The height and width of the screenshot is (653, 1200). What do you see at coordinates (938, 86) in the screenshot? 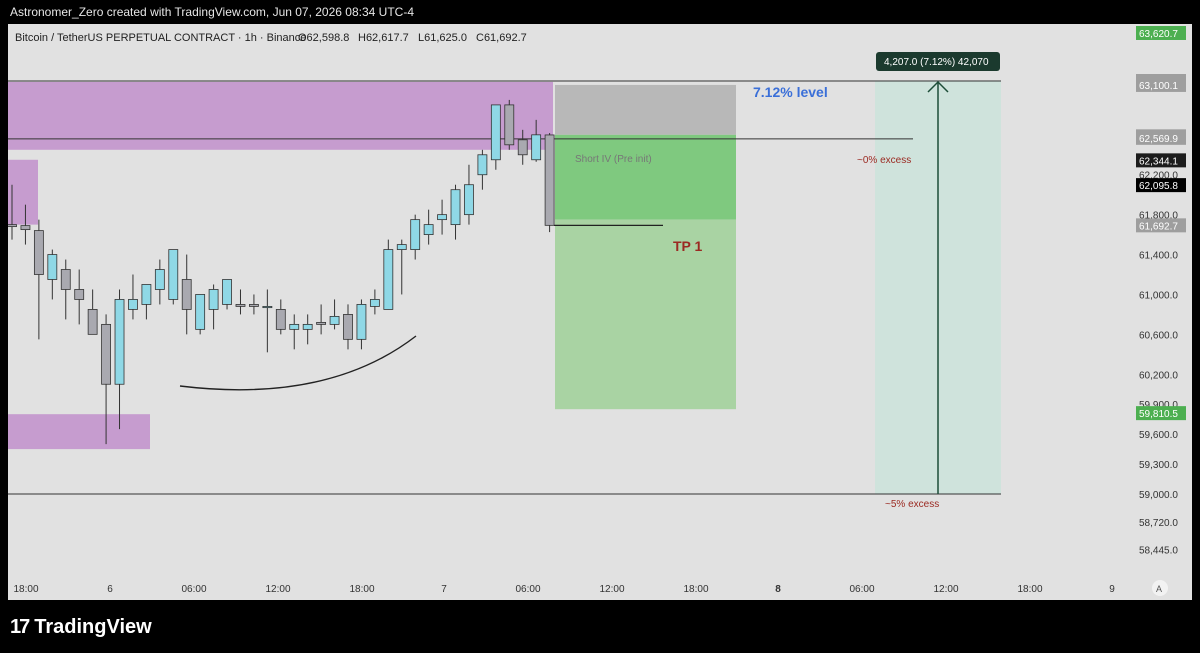
I see `measure-arrow-head` at bounding box center [938, 86].